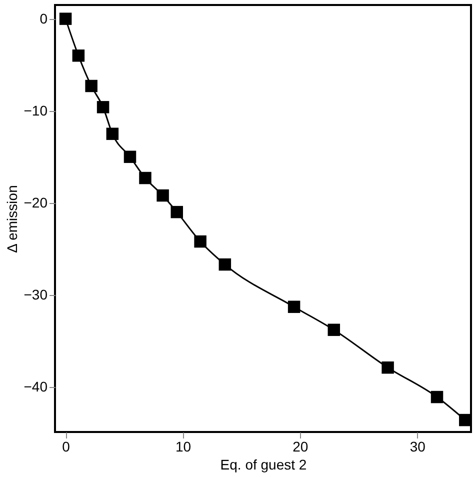 This screenshot has width=476, height=477. What do you see at coordinates (418, 446) in the screenshot?
I see `x-tick-label: 30` at bounding box center [418, 446].